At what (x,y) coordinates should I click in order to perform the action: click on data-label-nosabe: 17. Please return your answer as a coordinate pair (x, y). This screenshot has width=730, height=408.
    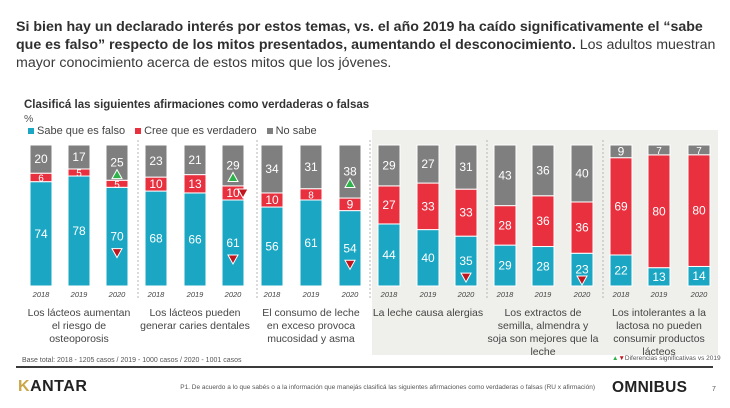
    Looking at the image, I should click on (79, 157).